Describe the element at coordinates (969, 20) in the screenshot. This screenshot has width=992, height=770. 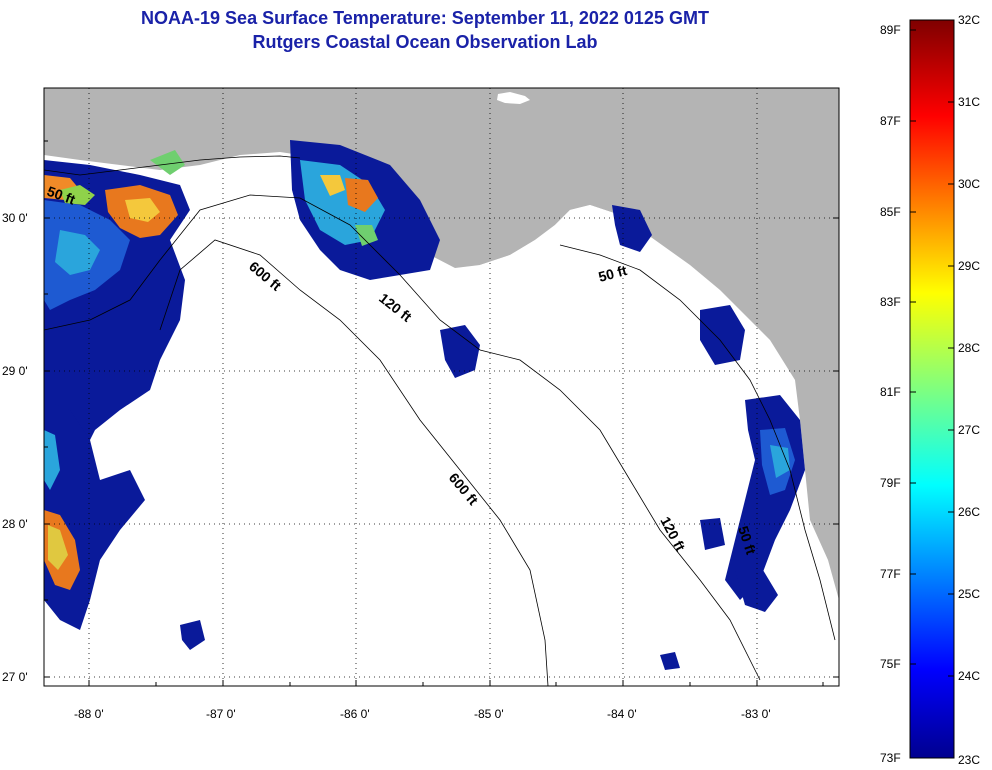
I see `colorbar-c-32: 32C` at that location.